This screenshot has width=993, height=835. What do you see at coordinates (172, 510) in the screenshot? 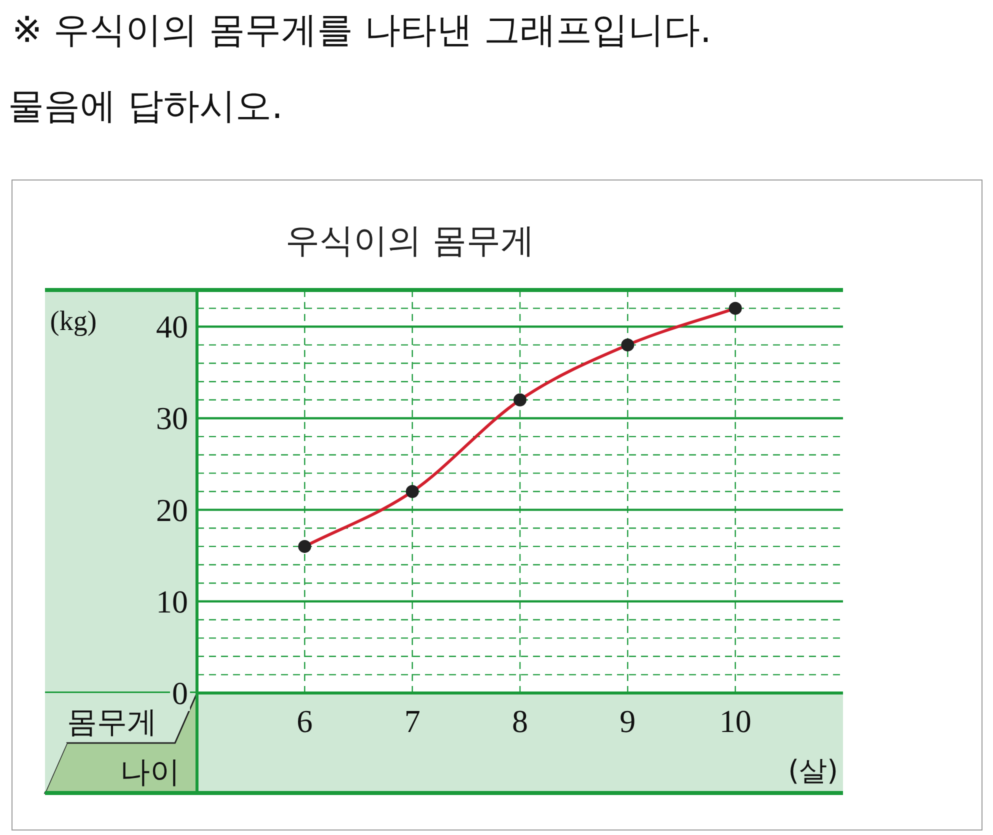
I see `y-tick-label: 20` at bounding box center [172, 510].